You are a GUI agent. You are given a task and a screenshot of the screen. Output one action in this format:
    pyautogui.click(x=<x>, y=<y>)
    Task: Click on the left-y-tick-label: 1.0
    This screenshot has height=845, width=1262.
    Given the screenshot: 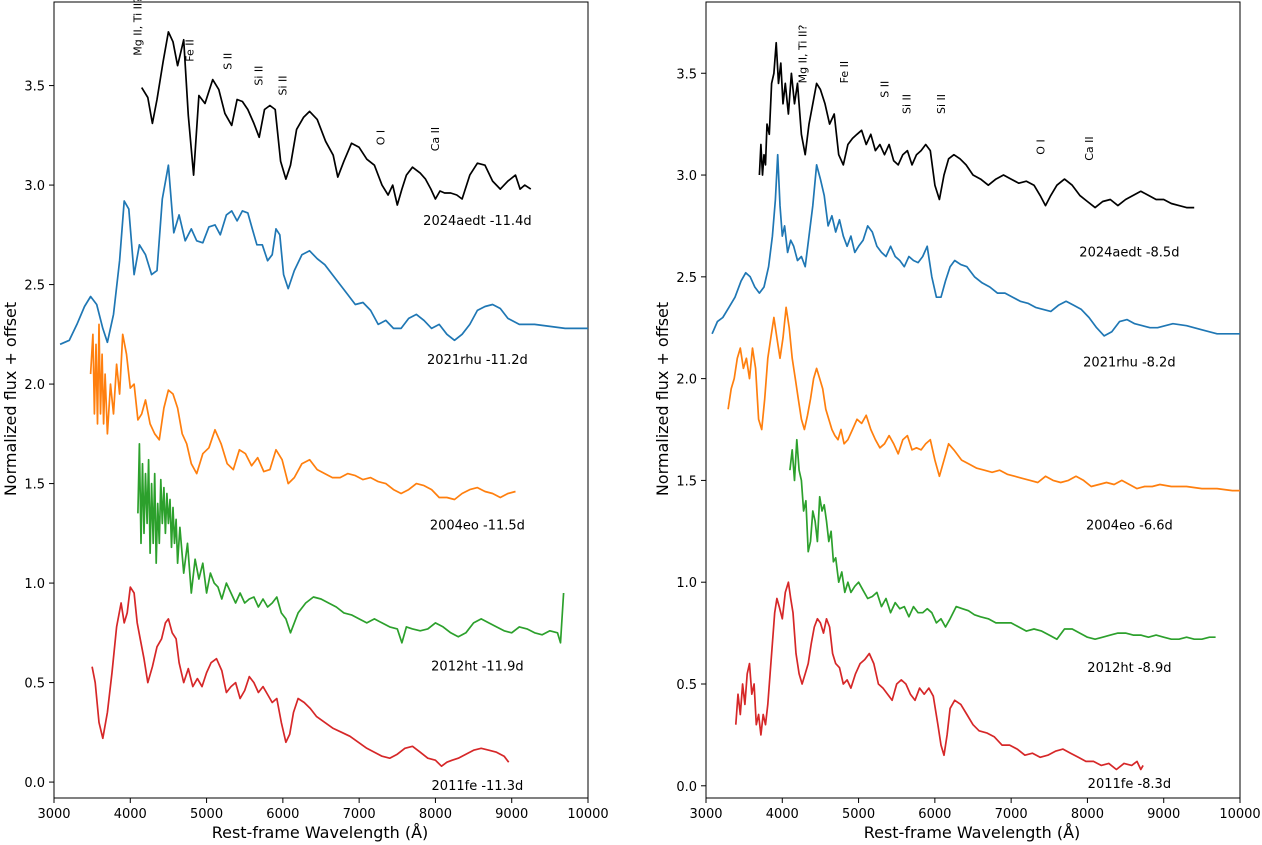 What is the action you would take?
    pyautogui.click(x=34, y=584)
    